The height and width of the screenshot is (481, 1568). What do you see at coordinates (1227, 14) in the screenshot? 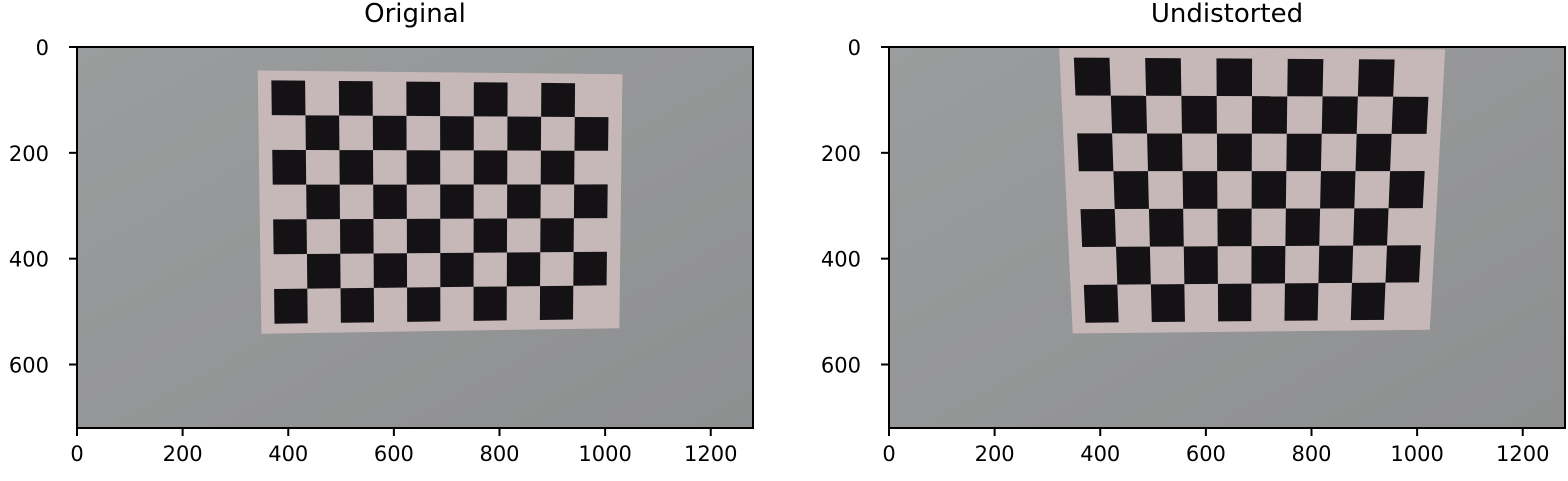
I see `panel-title: Undistorted` at bounding box center [1227, 14].